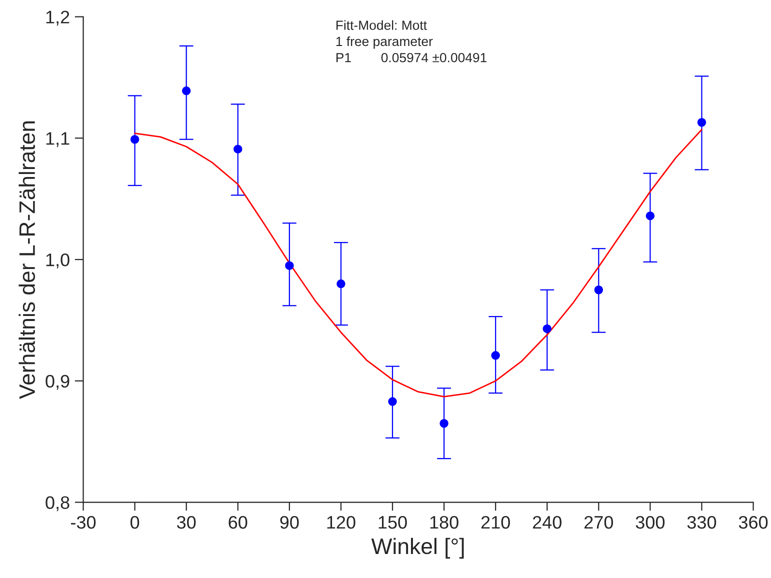  What do you see at coordinates (547, 522) in the screenshot?
I see `x-tick-label: 240` at bounding box center [547, 522].